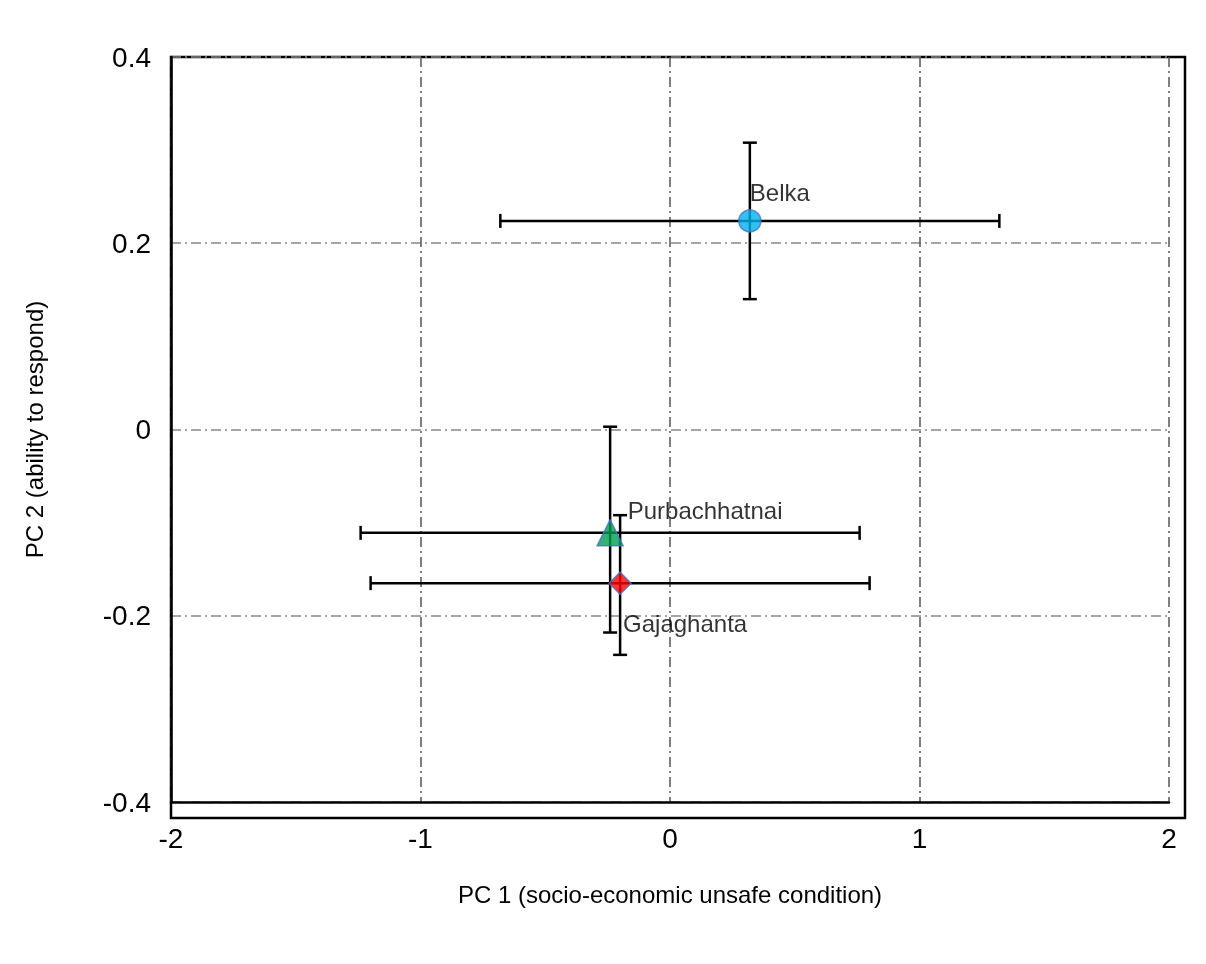  Describe the element at coordinates (126, 616) in the screenshot. I see `y-tick-label: -0.2` at that location.